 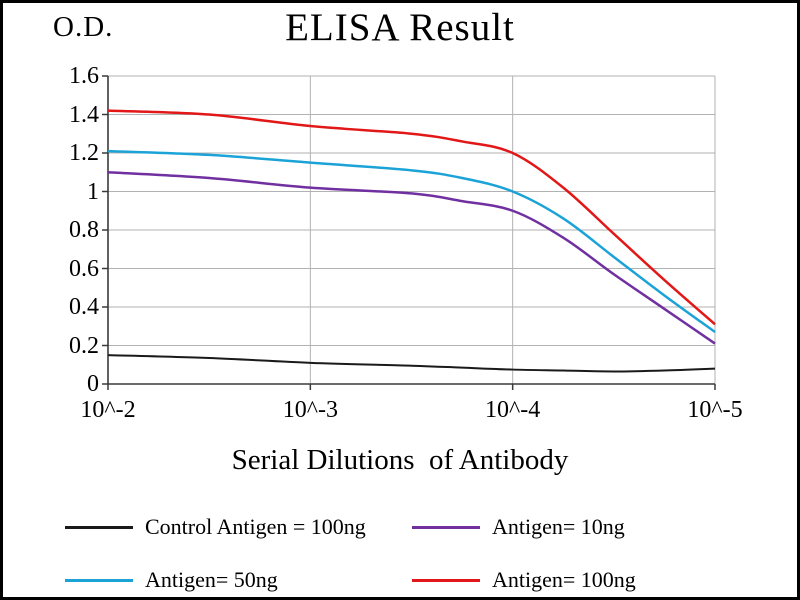 What do you see at coordinates (564, 579) in the screenshot?
I see `legend-label: Antigen= 100ng` at bounding box center [564, 579].